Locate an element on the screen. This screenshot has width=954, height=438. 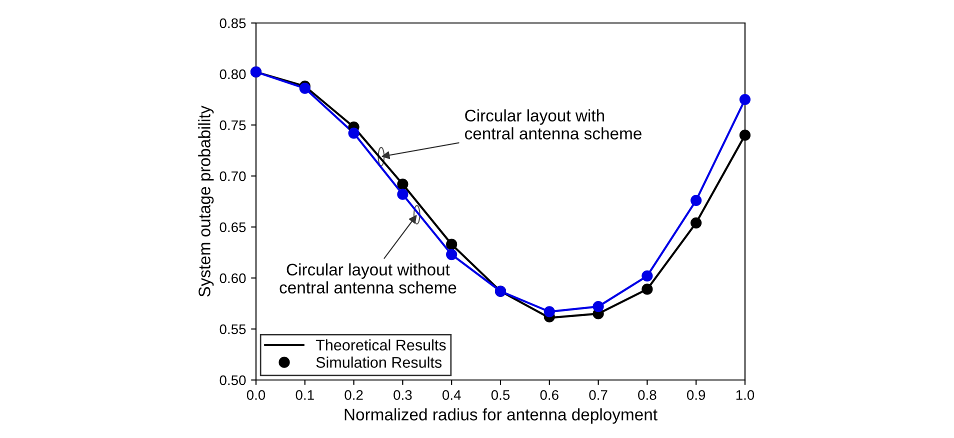
y-tick-label: 0.55 is located at coordinates (233, 329).